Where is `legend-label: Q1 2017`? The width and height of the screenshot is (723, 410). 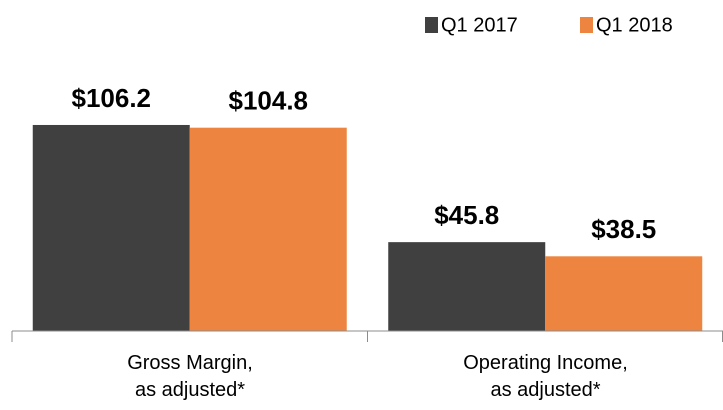 legend-label: Q1 2017 is located at coordinates (479, 25).